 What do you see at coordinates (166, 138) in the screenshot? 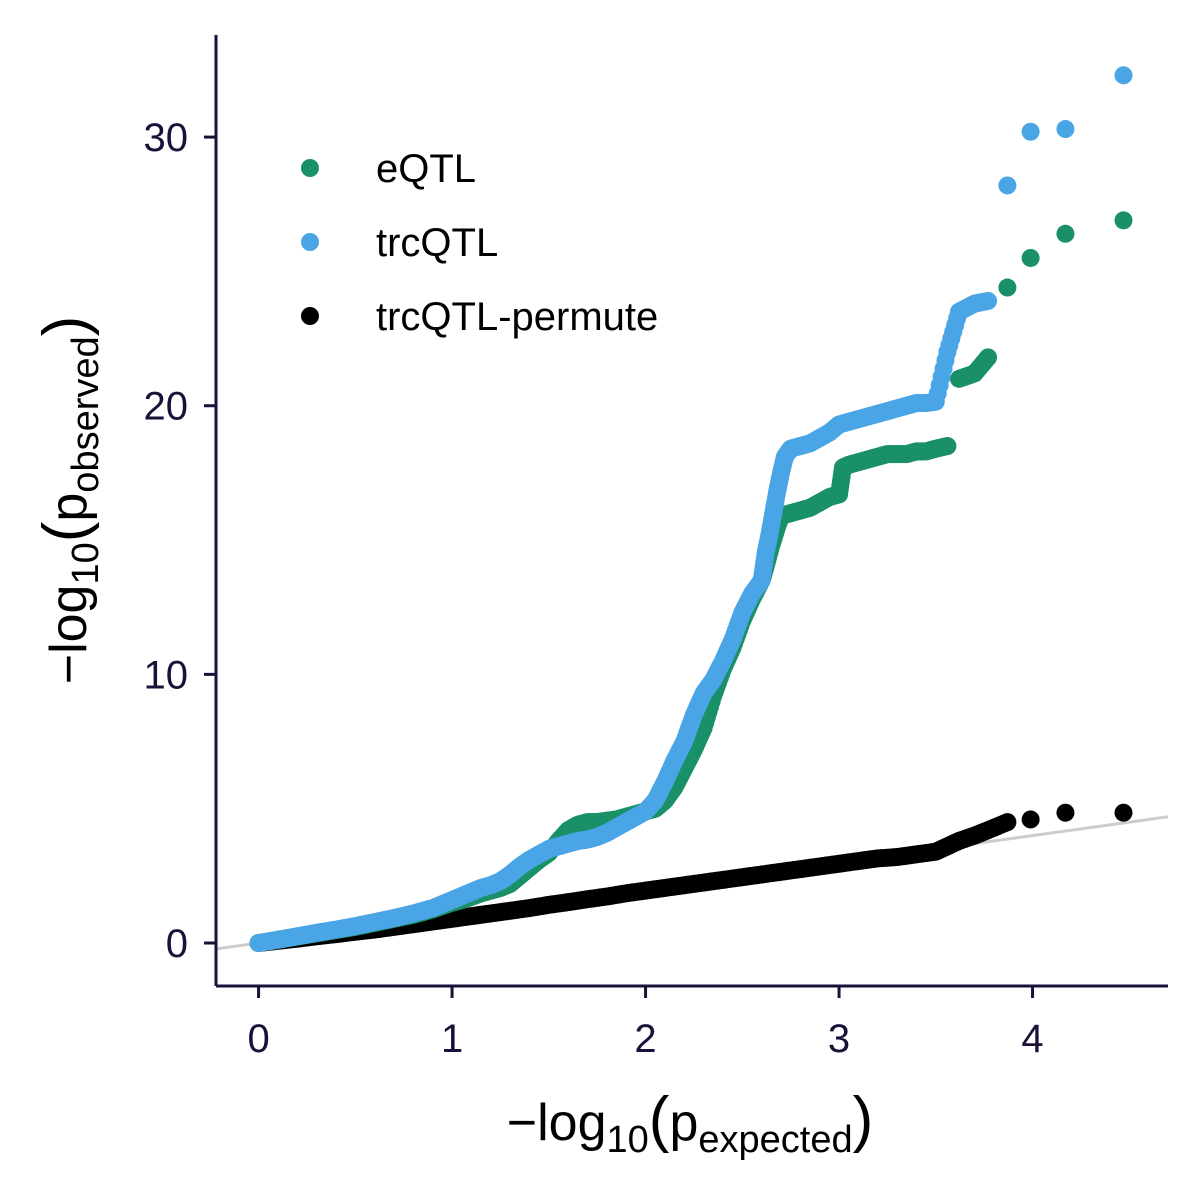
I see `y-tick-label: 30` at bounding box center [166, 138].